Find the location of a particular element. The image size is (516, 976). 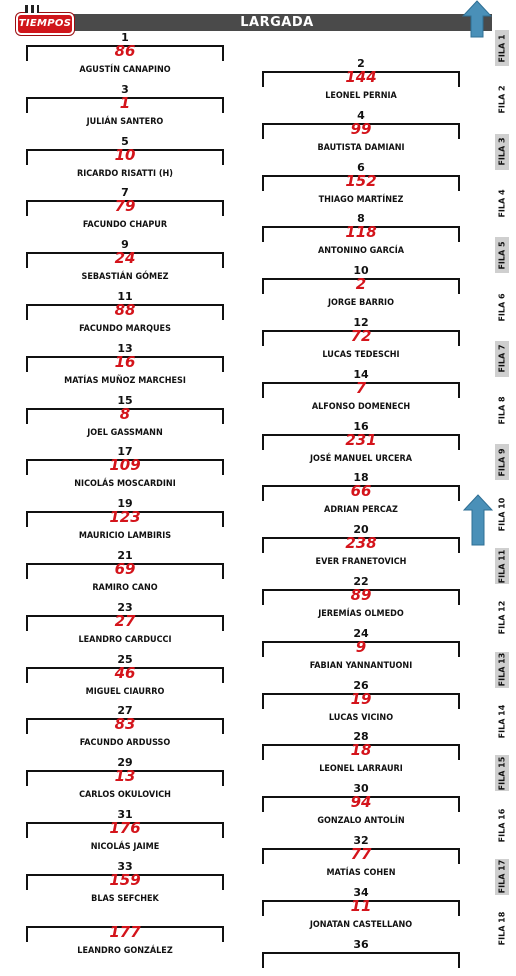

row-label-text: FILA 9 is located at coordinates (502, 462).